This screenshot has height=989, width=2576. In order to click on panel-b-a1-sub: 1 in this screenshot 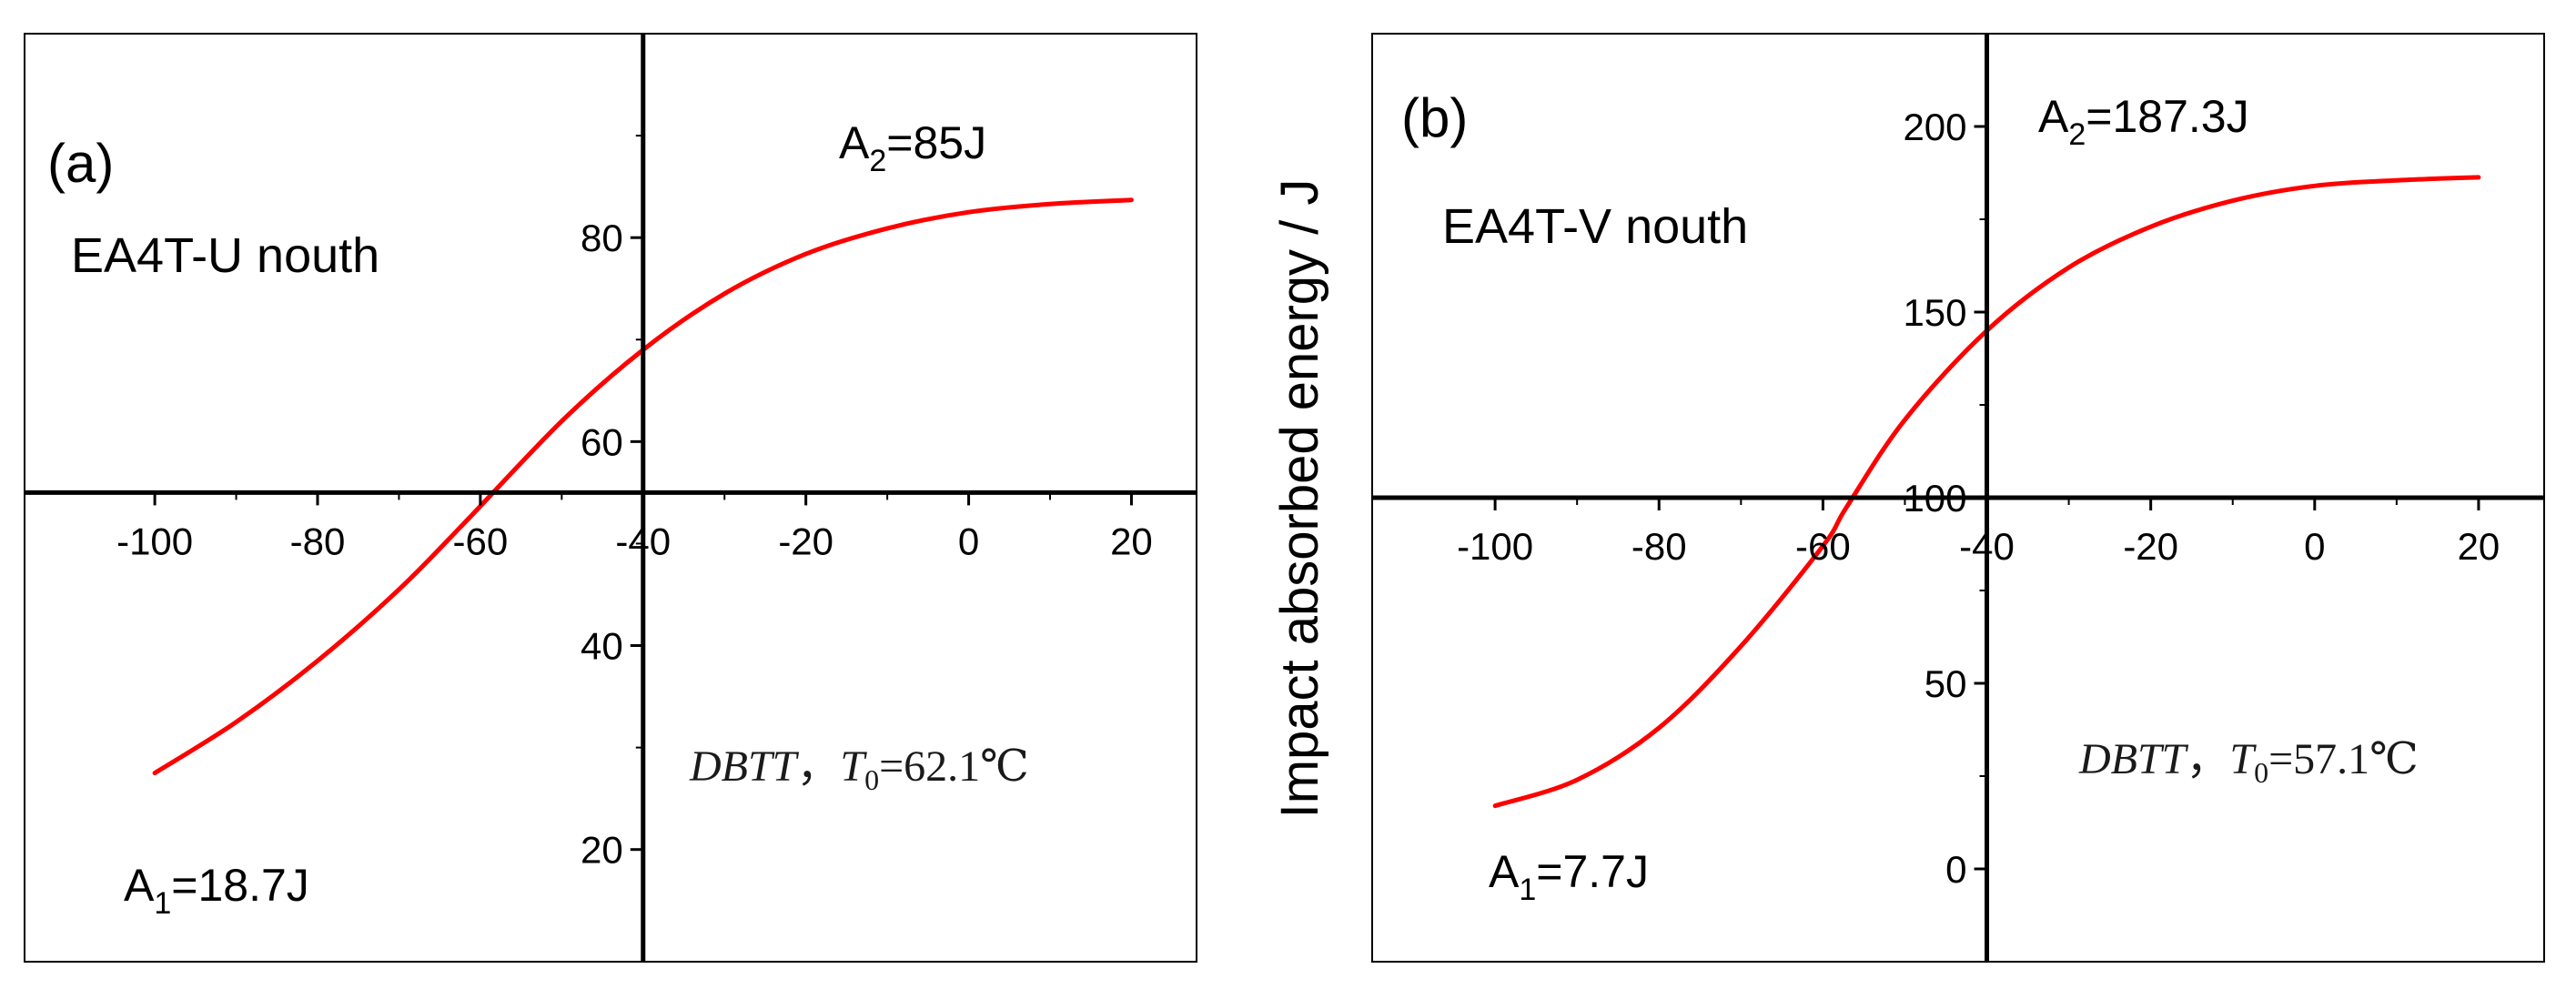, I will do `click(1527, 890)`.